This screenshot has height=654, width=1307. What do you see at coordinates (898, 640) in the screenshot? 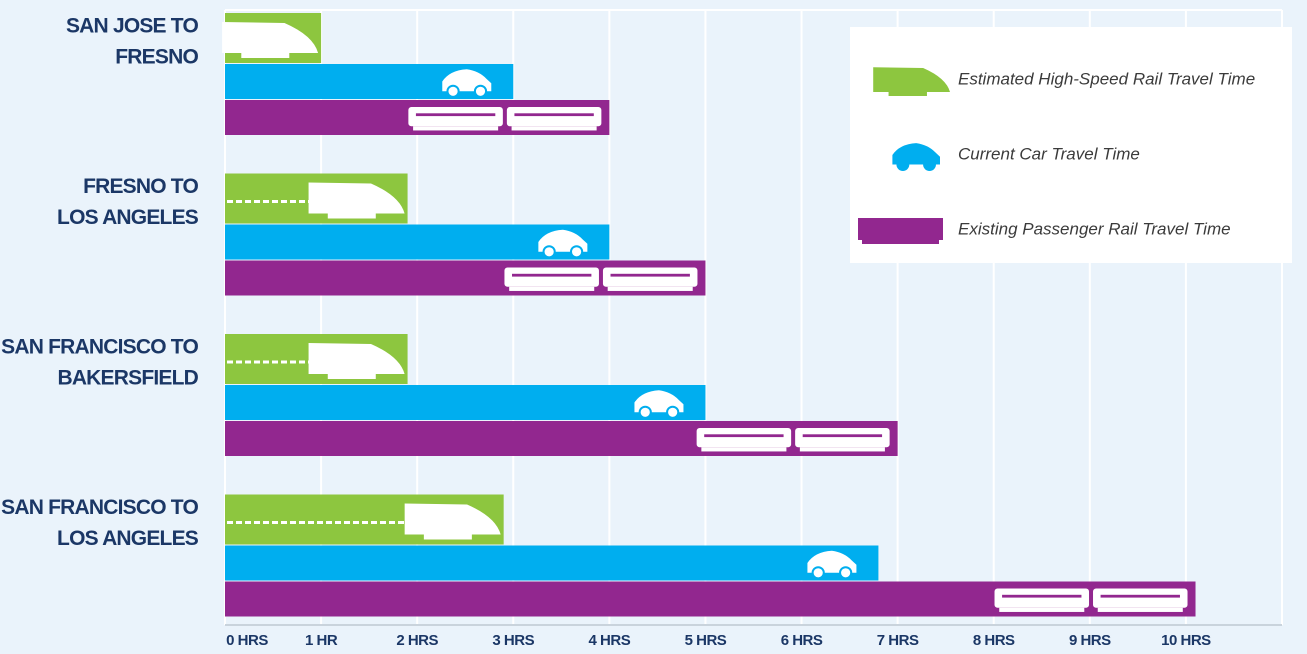
I see `x-tick-label: 7 HRS` at bounding box center [898, 640].